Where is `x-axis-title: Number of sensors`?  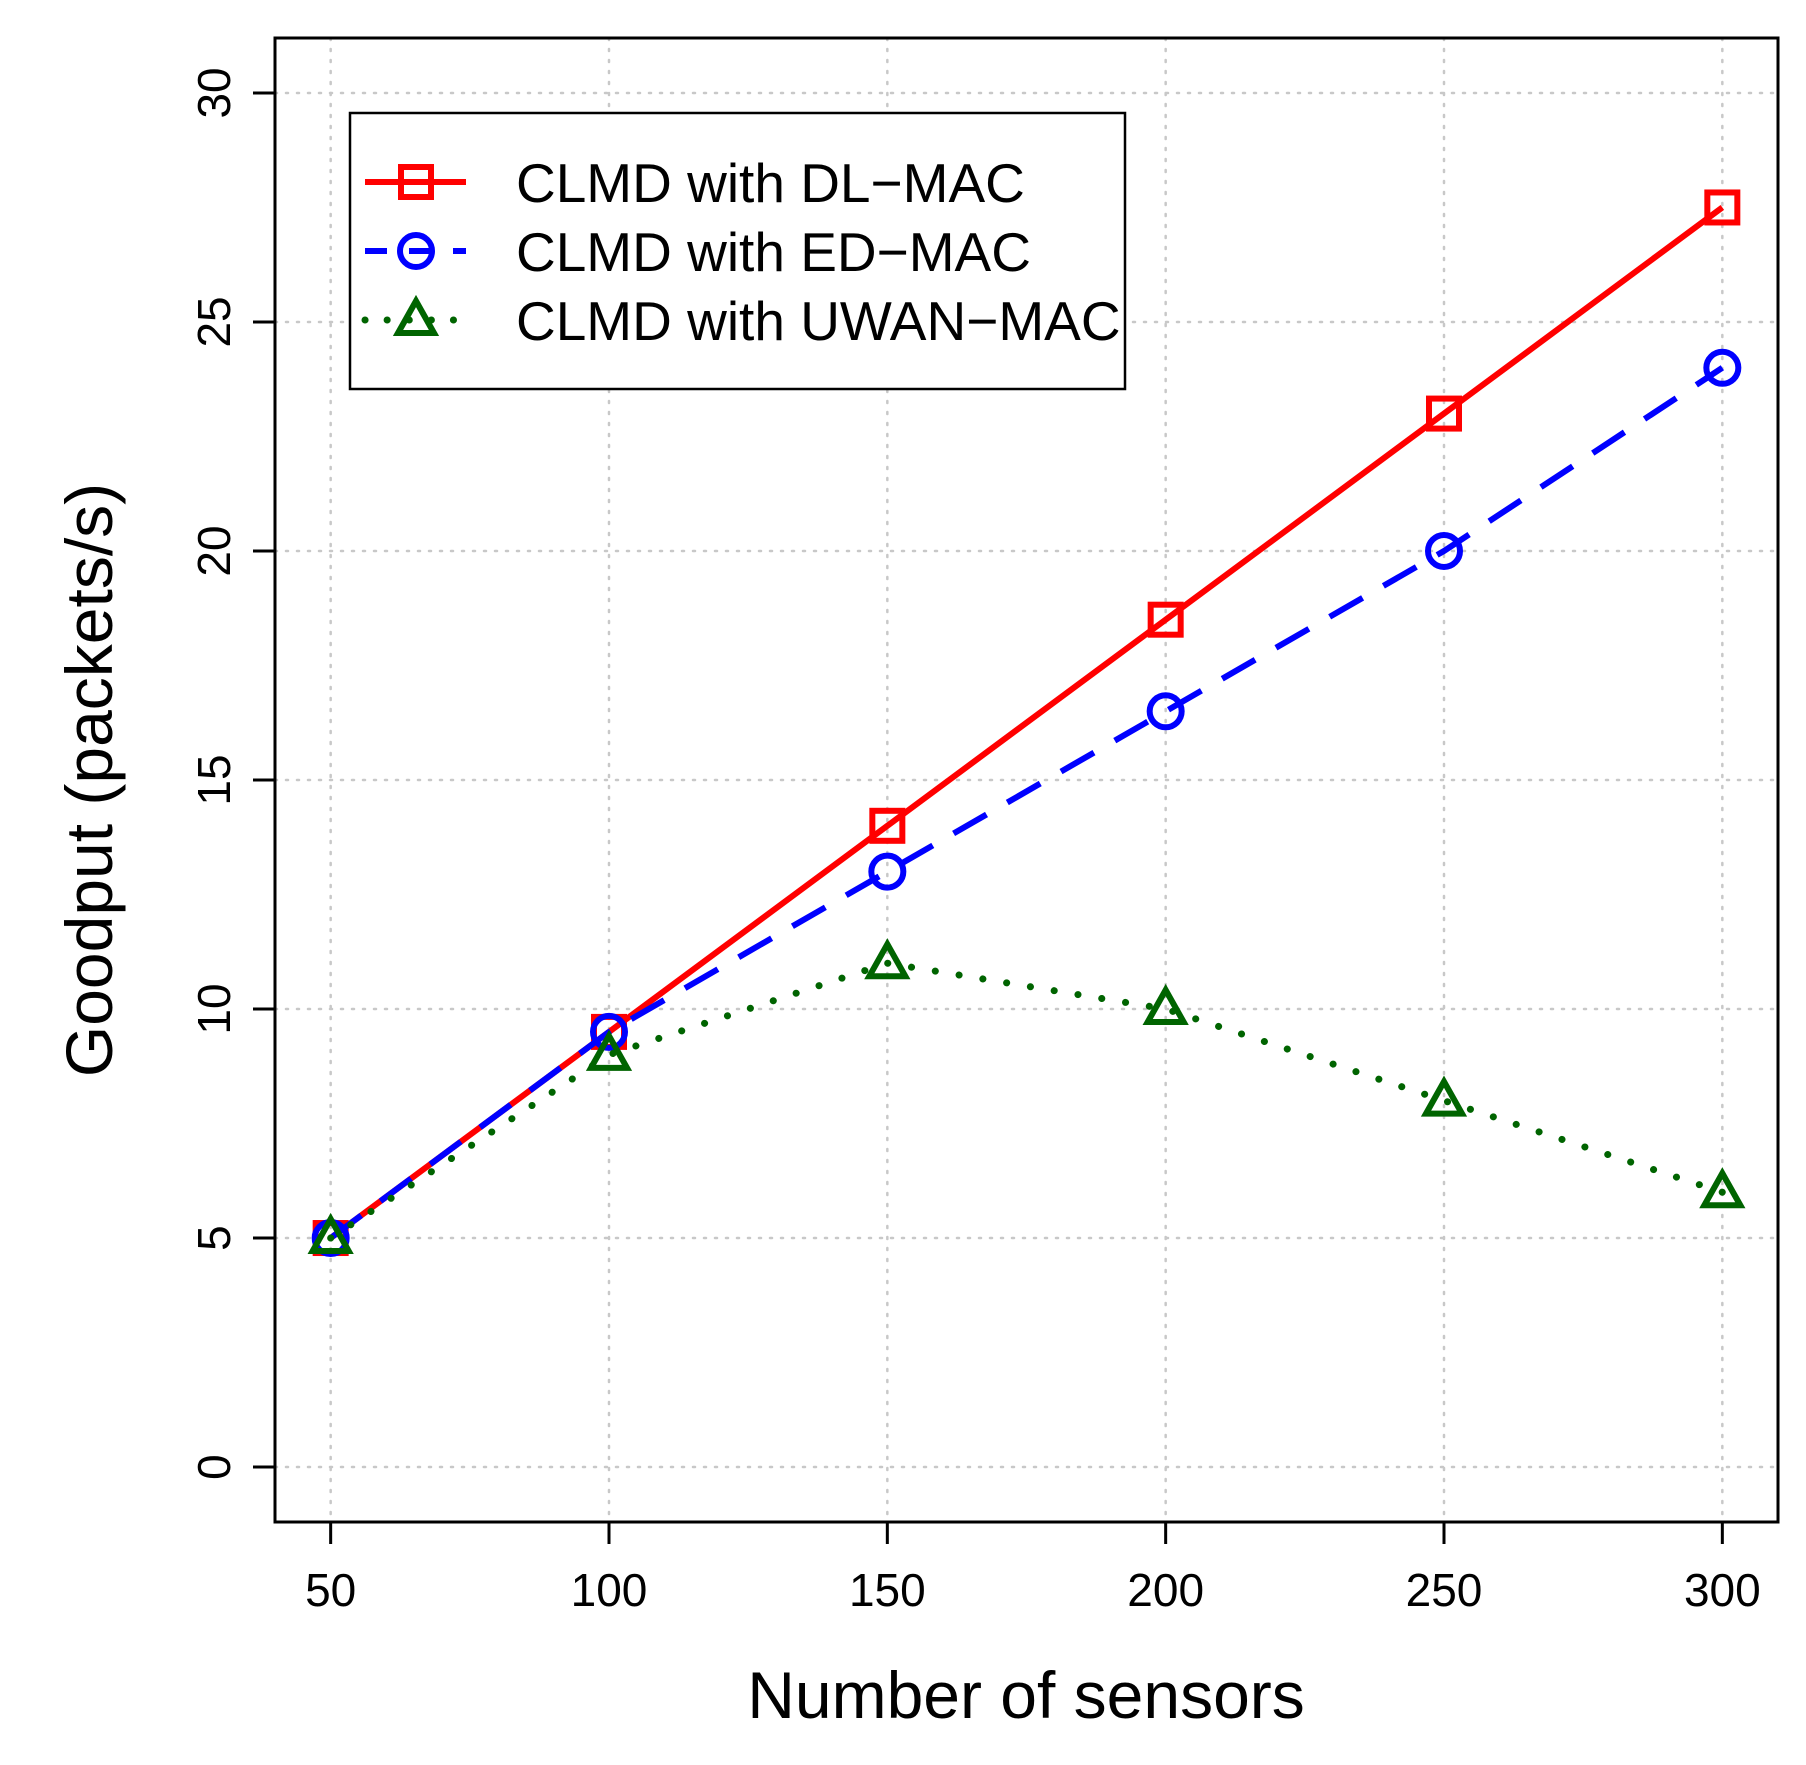
x-axis-title: Number of sensors is located at coordinates (1026, 1695).